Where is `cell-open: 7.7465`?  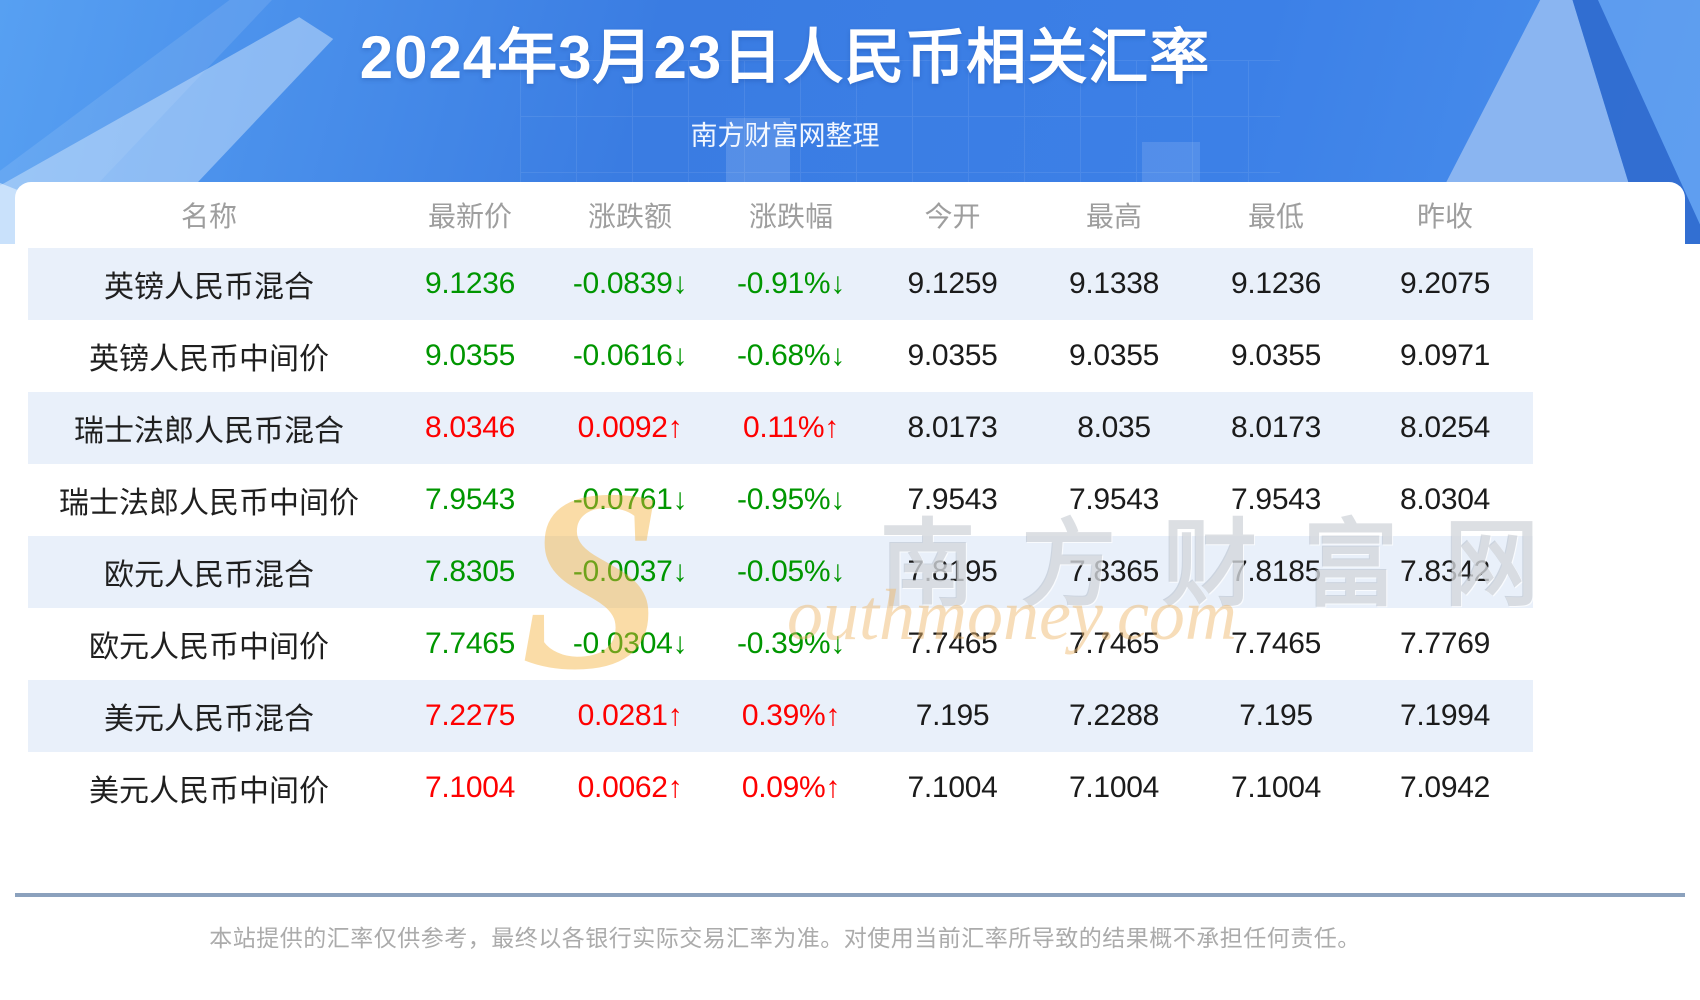 cell-open: 7.7465 is located at coordinates (952, 643).